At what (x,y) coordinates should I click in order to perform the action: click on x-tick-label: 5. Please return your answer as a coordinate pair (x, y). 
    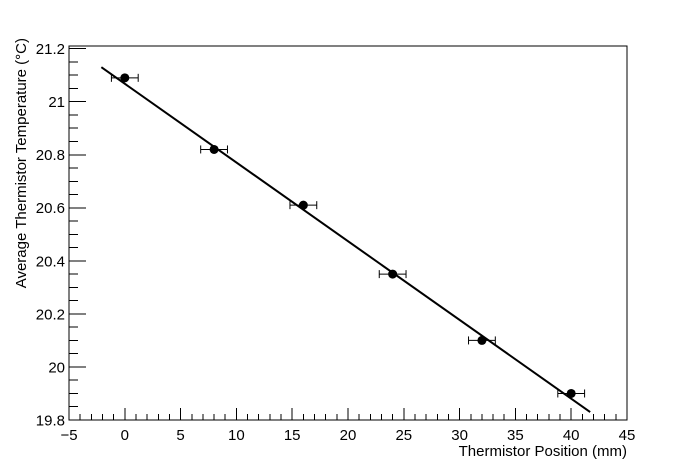
    Looking at the image, I should click on (180, 435).